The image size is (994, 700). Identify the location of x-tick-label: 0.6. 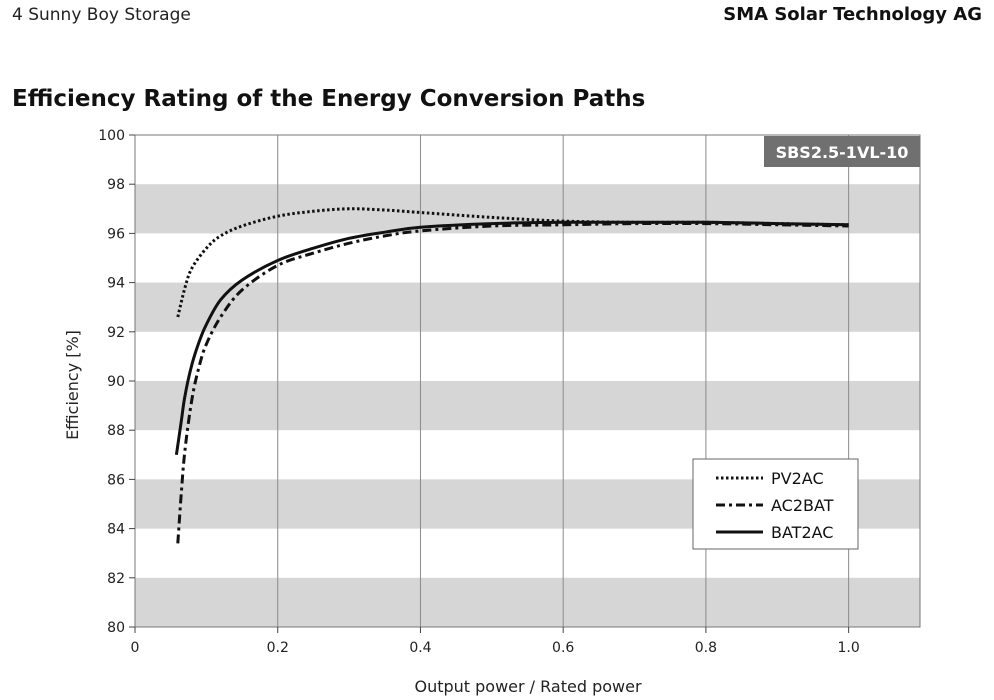
(563, 648).